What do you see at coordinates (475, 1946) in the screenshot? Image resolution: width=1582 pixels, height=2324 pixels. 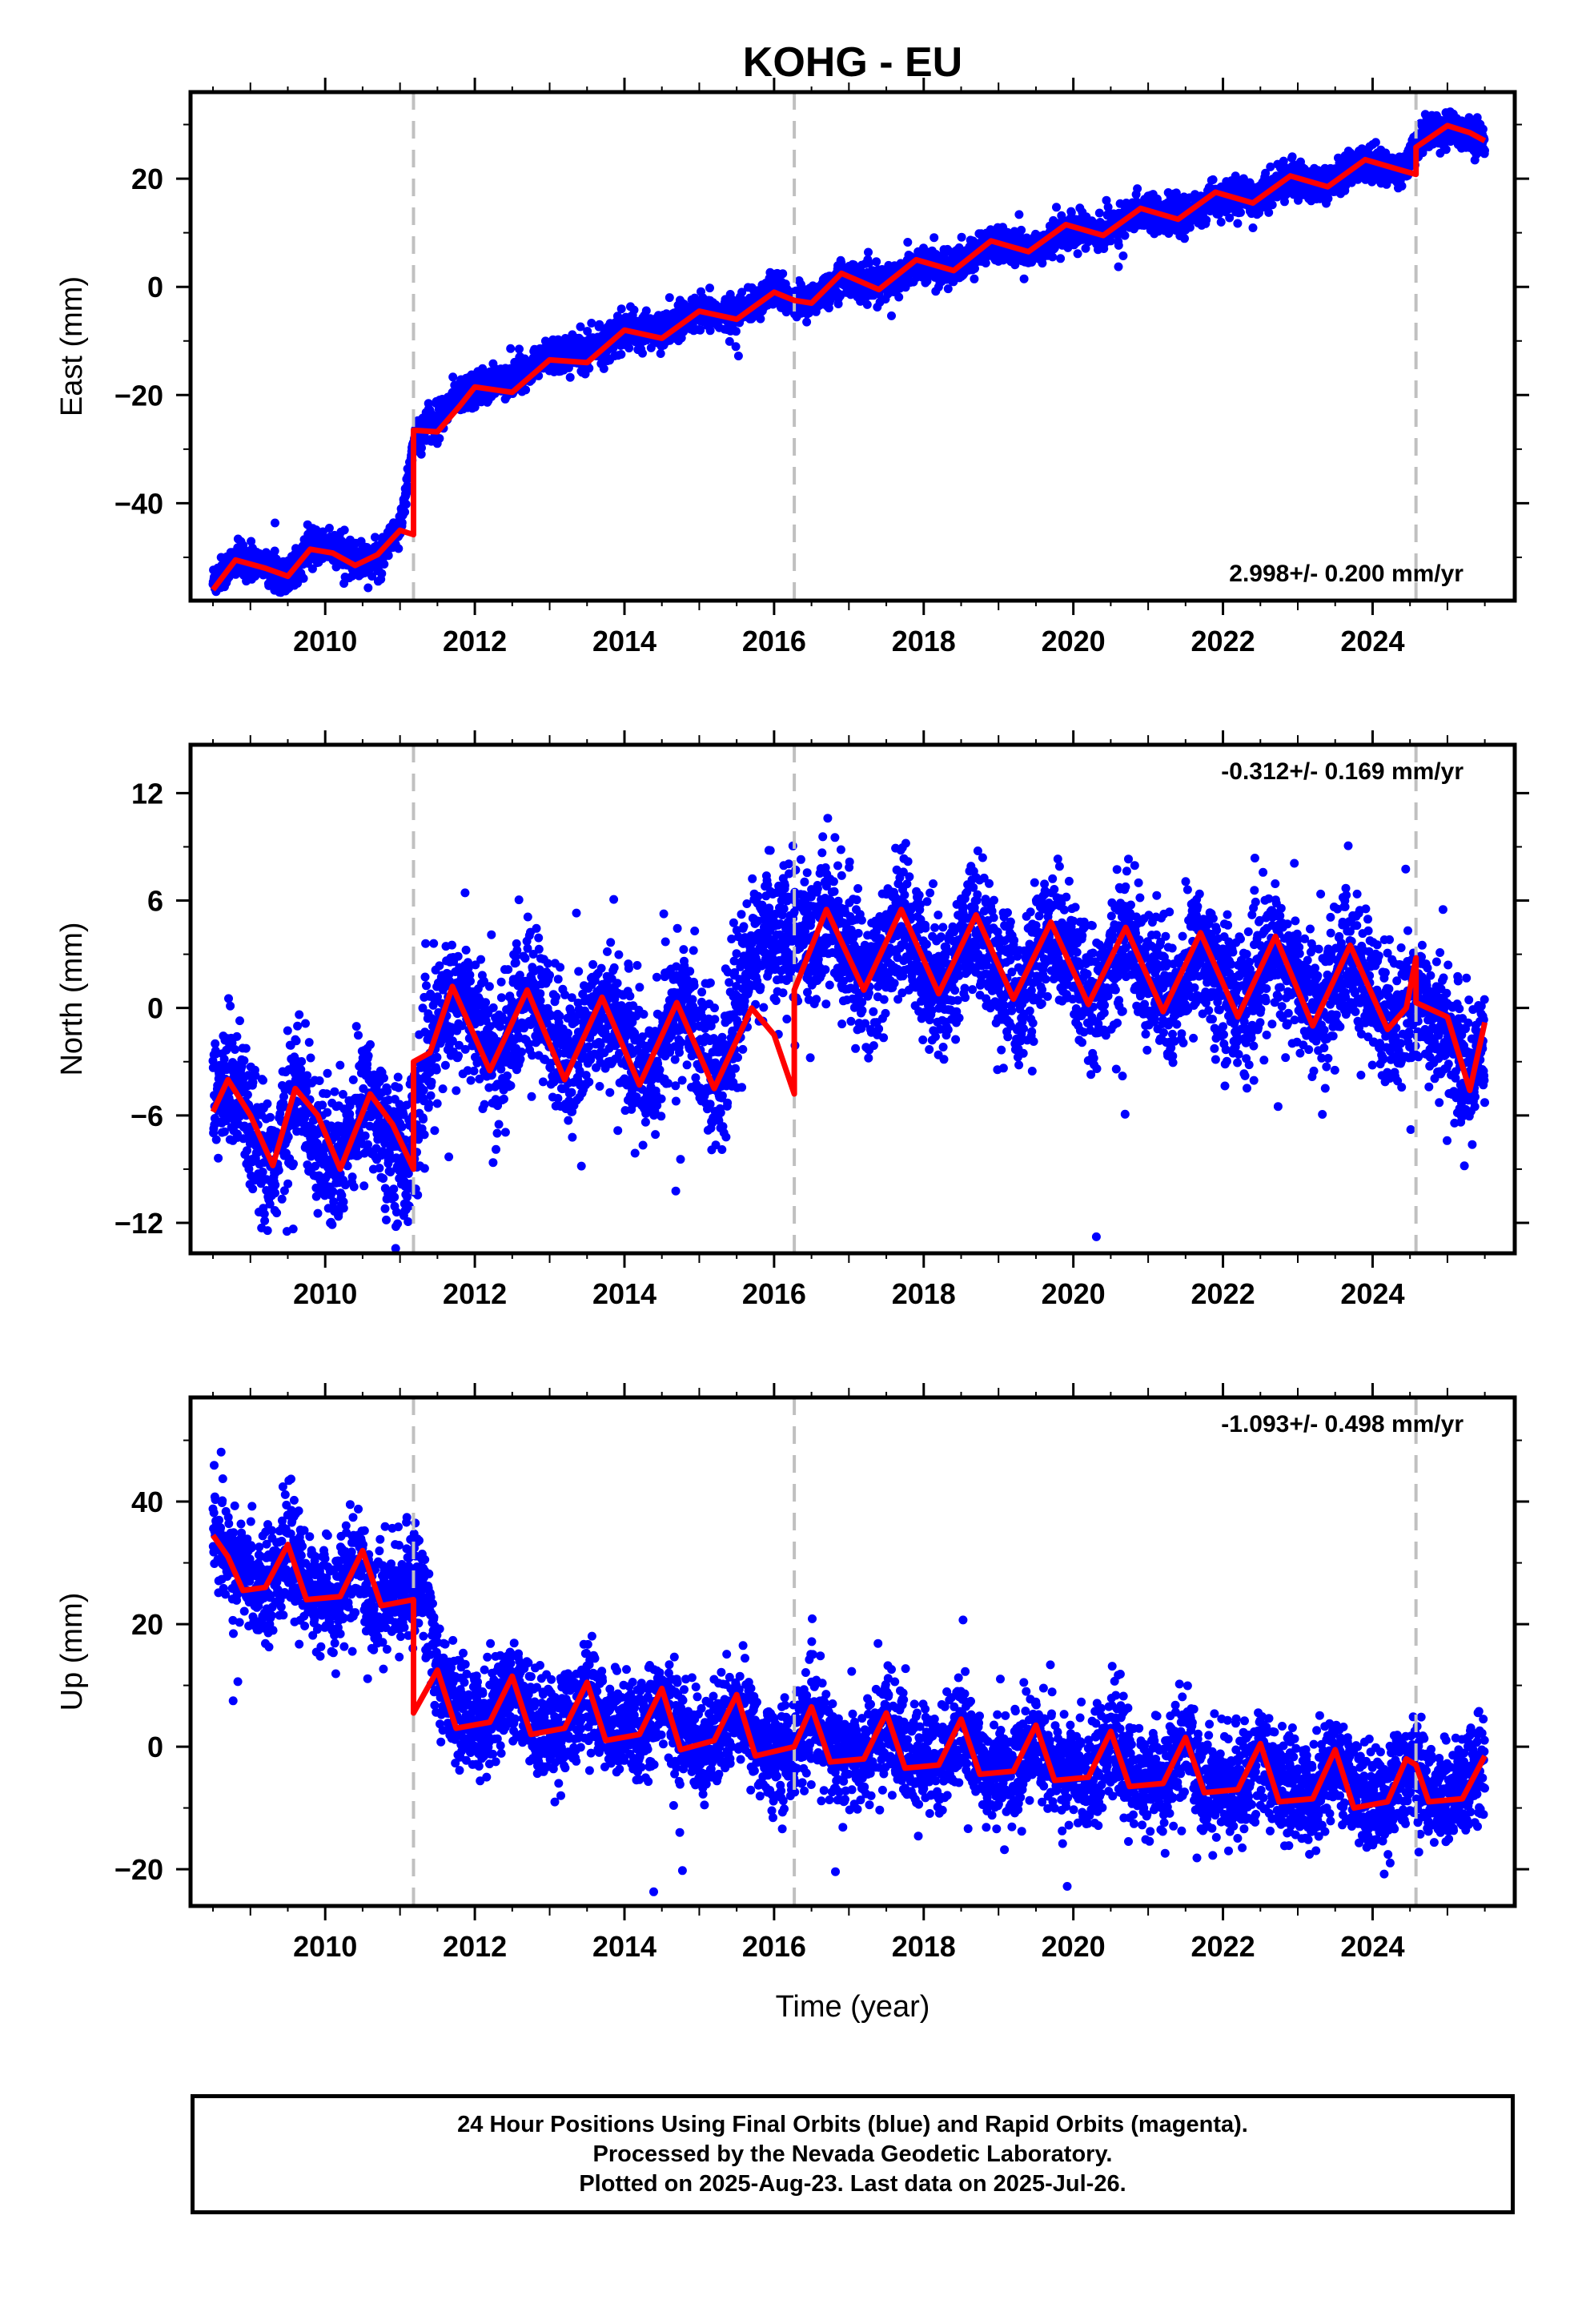 I see `up-xtick-label: 2012` at bounding box center [475, 1946].